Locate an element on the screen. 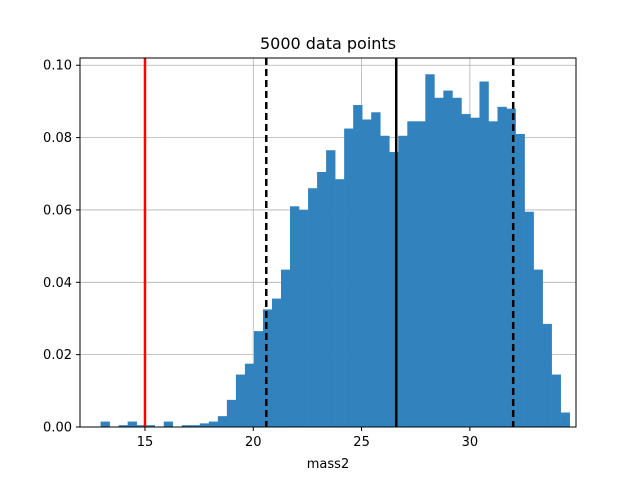  y-tick-label: 0.08 is located at coordinates (57, 138).